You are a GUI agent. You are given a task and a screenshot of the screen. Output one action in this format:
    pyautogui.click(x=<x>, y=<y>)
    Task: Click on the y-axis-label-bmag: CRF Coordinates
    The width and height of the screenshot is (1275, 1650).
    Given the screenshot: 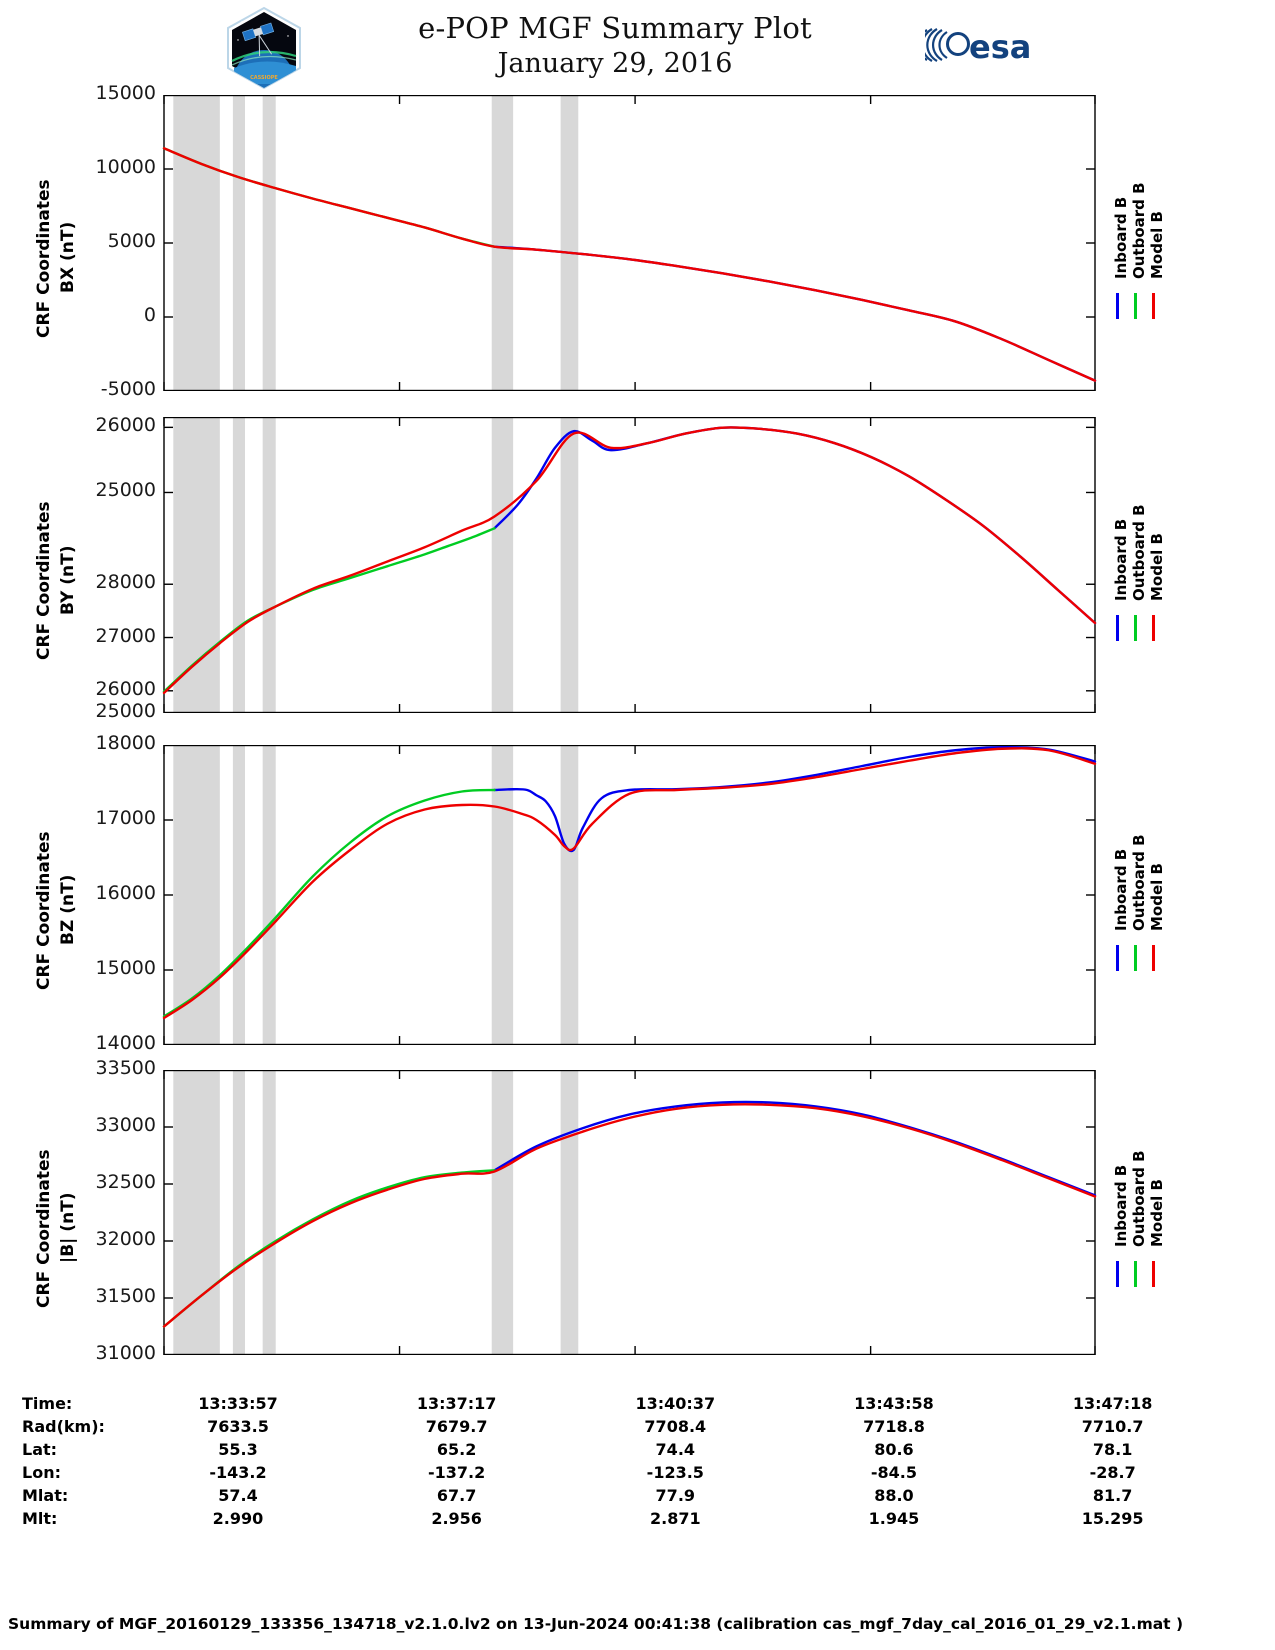 What is the action you would take?
    pyautogui.click(x=44, y=1228)
    